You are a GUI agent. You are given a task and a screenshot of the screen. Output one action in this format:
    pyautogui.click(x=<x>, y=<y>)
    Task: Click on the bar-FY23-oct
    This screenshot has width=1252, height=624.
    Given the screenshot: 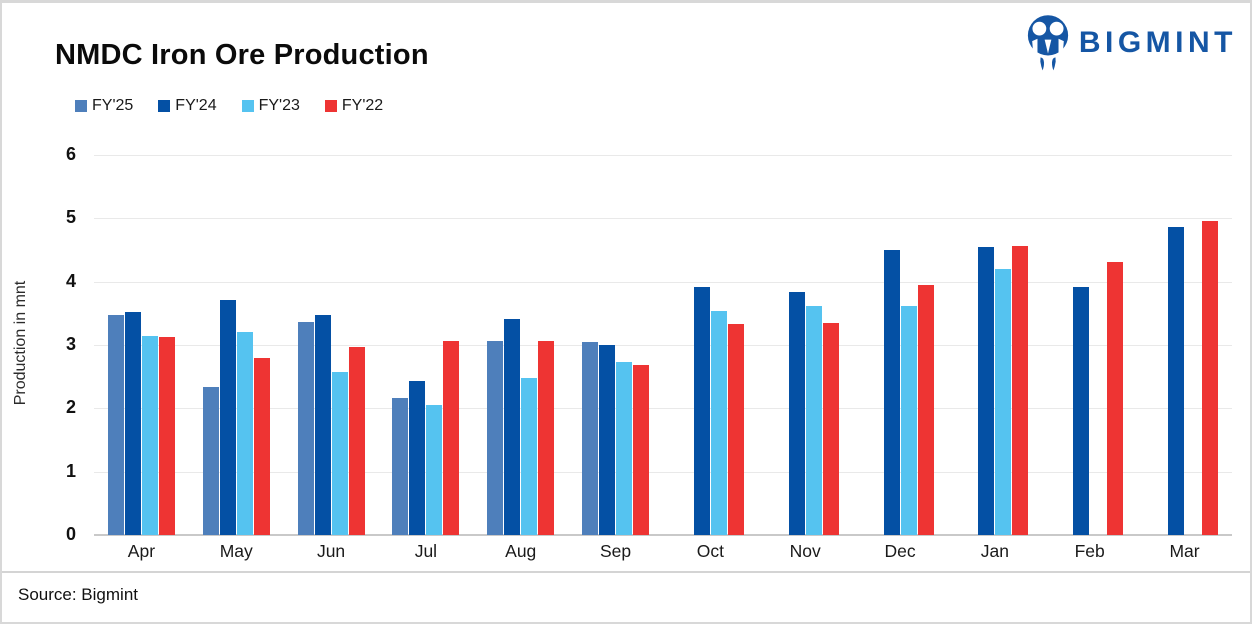 What is the action you would take?
    pyautogui.click(x=718, y=422)
    